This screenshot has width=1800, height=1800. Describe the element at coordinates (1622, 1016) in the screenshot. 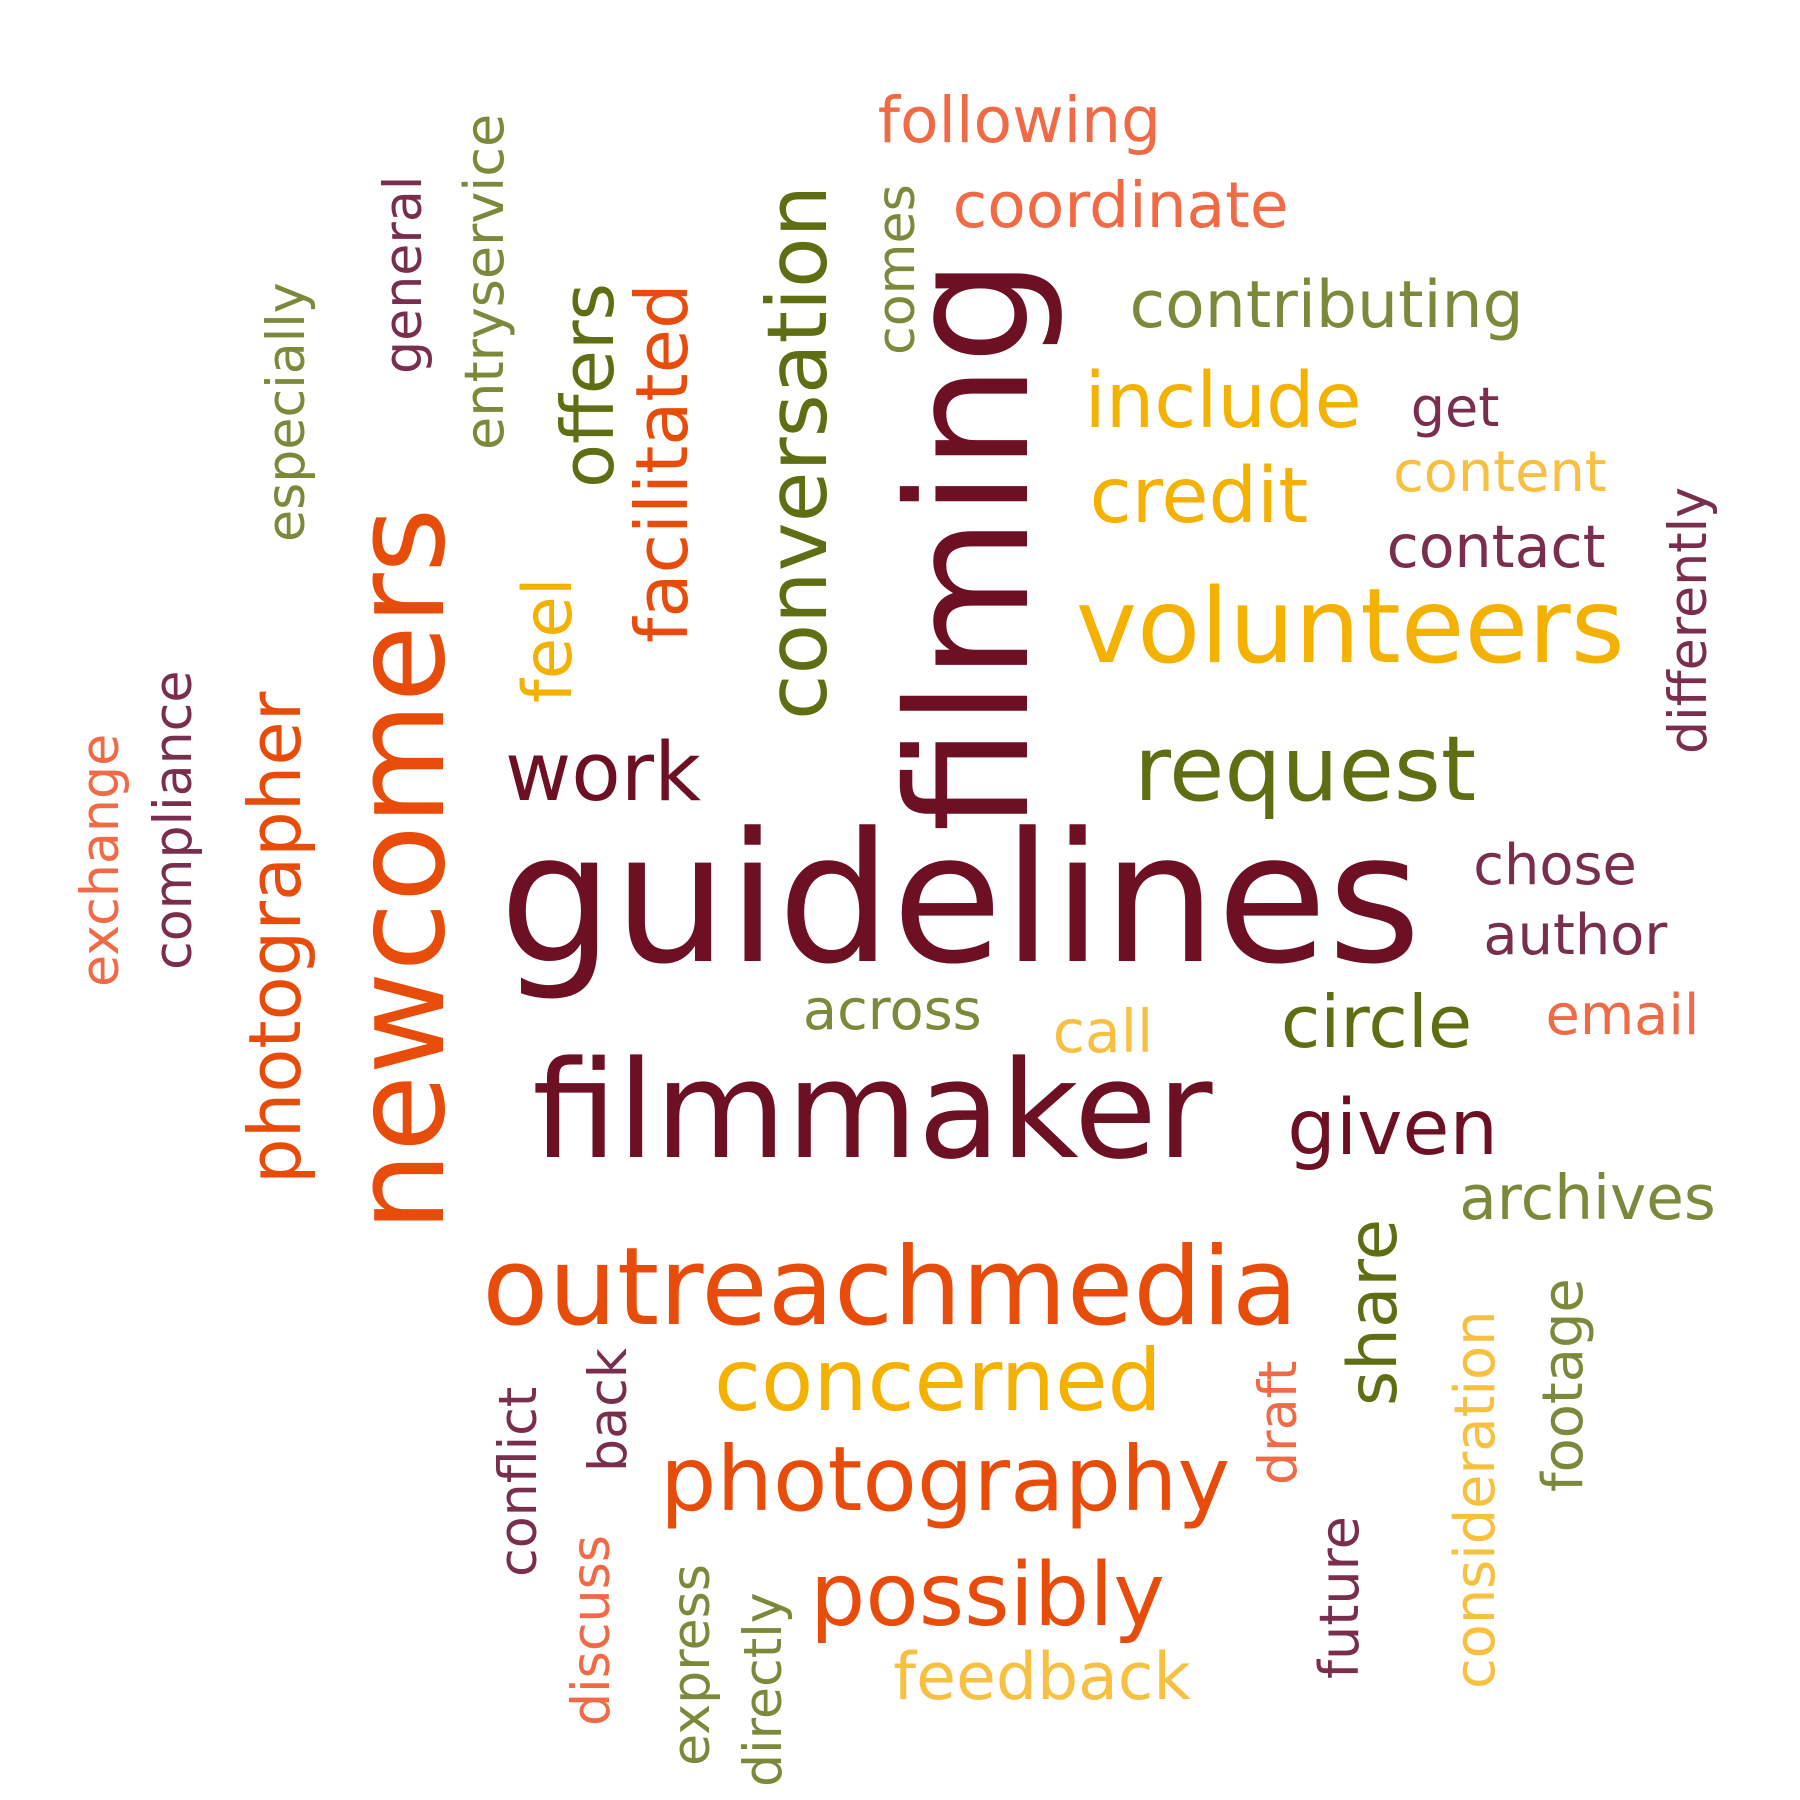

I see `word-email: email` at that location.